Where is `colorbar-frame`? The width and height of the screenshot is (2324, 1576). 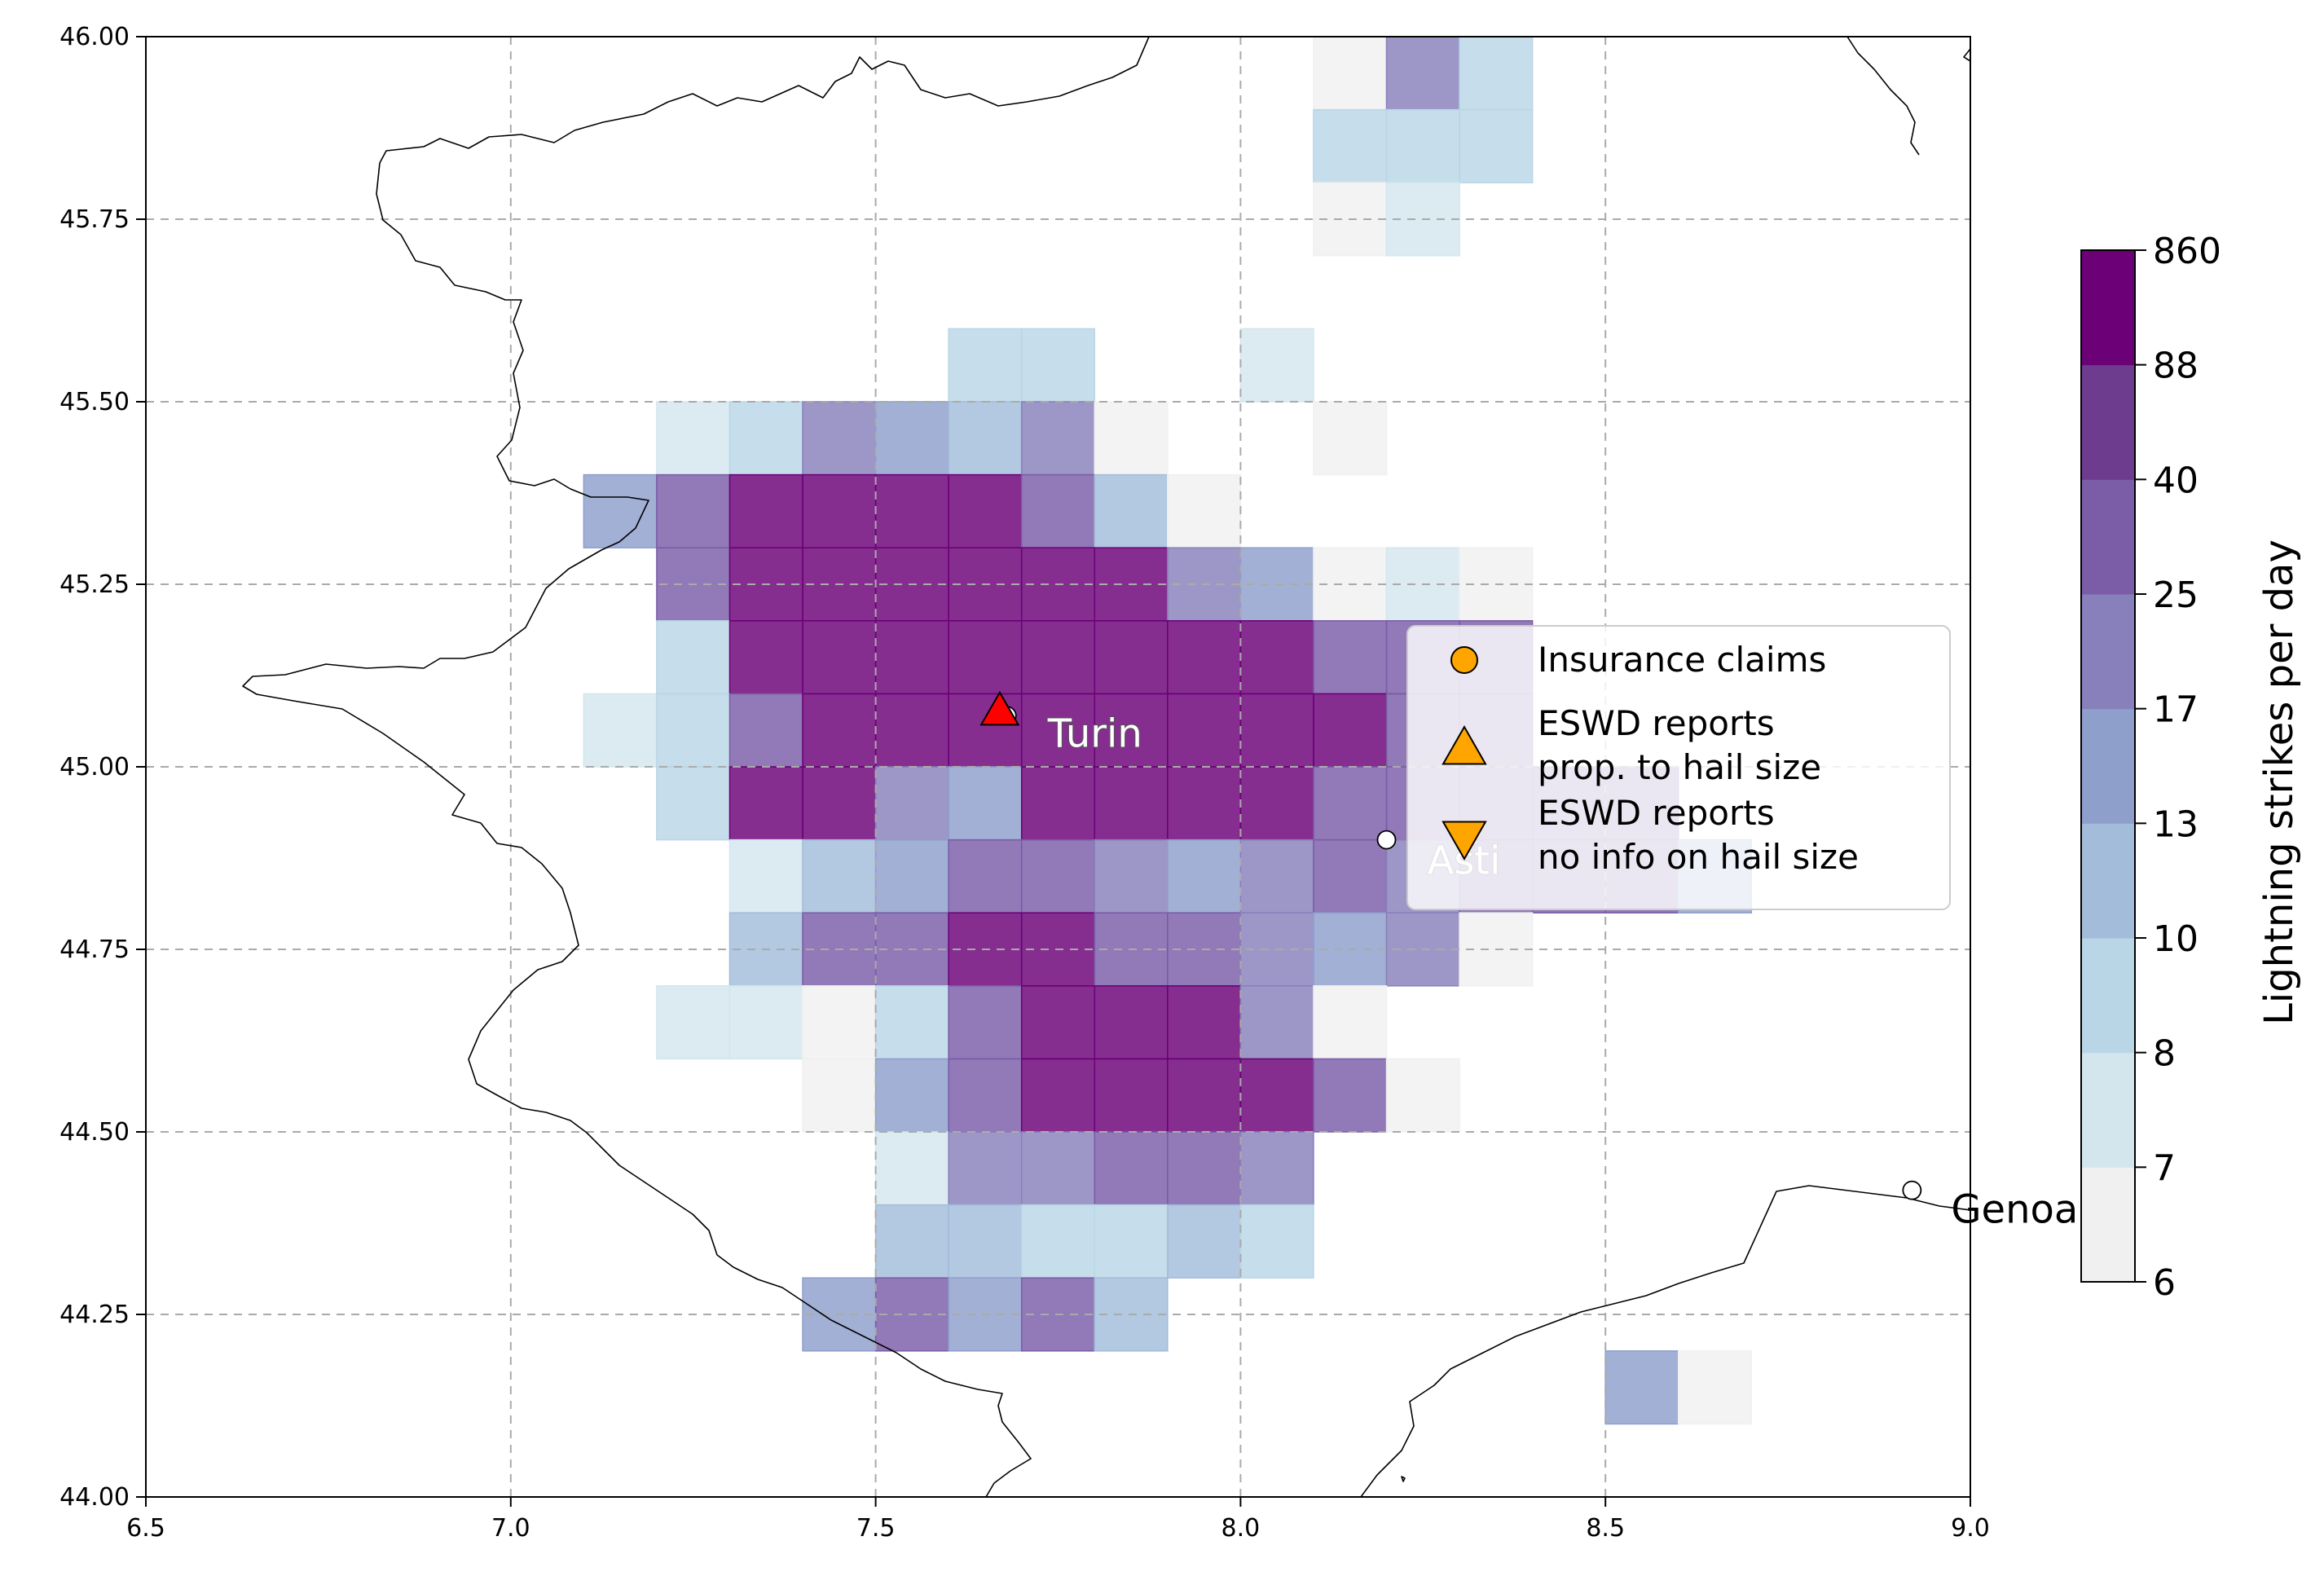 colorbar-frame is located at coordinates (2108, 766).